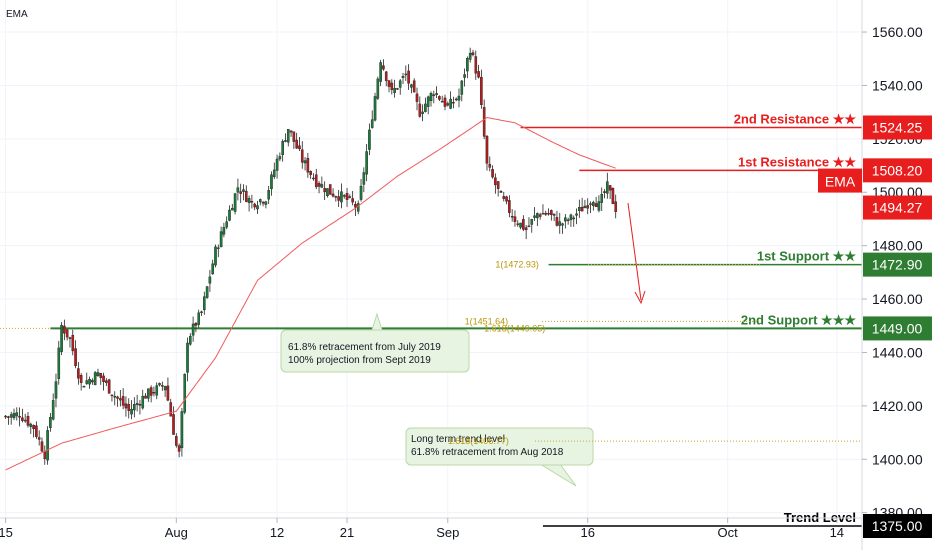 The height and width of the screenshot is (550, 932). Describe the element at coordinates (514, 328) in the screenshot. I see `fib-label: 1.618(1449.05)` at that location.